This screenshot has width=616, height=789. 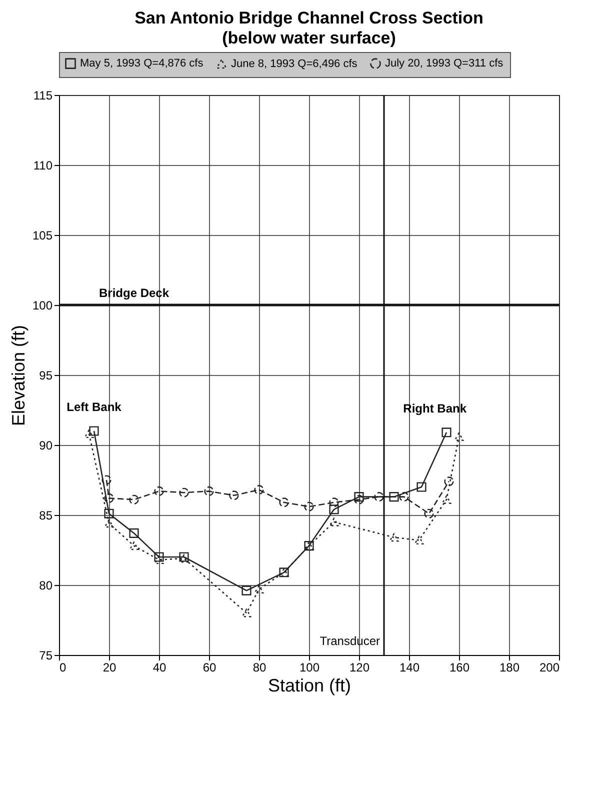 What do you see at coordinates (209, 667) in the screenshot?
I see `x-tick-label: 60` at bounding box center [209, 667].